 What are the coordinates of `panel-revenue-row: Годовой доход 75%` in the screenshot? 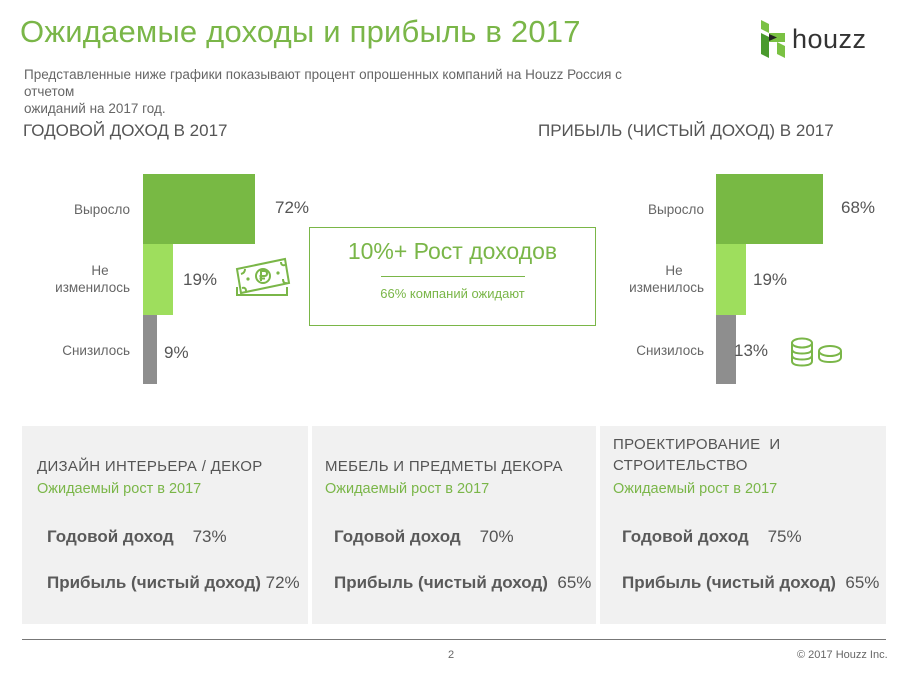 It's located at (712, 537).